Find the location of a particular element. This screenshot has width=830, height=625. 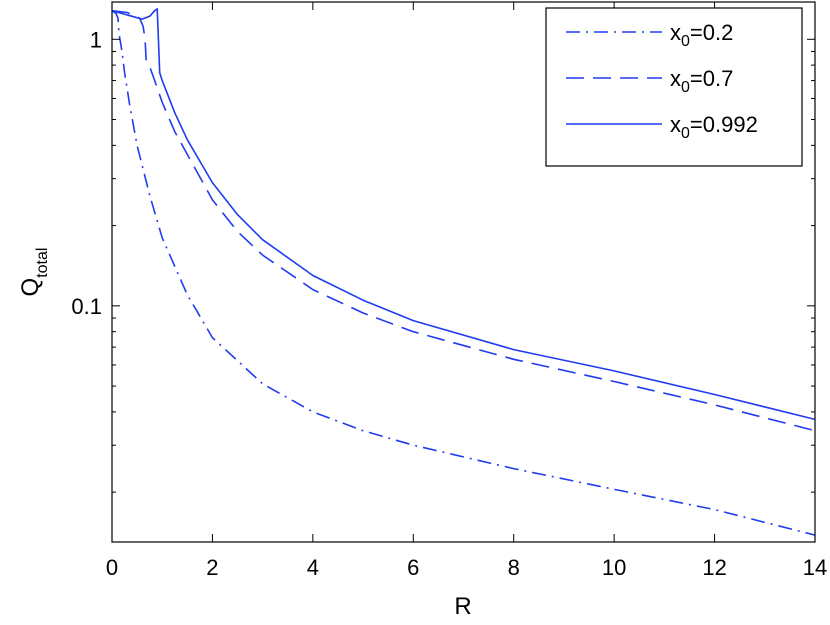

x-tick-label: 4 is located at coordinates (313, 567).